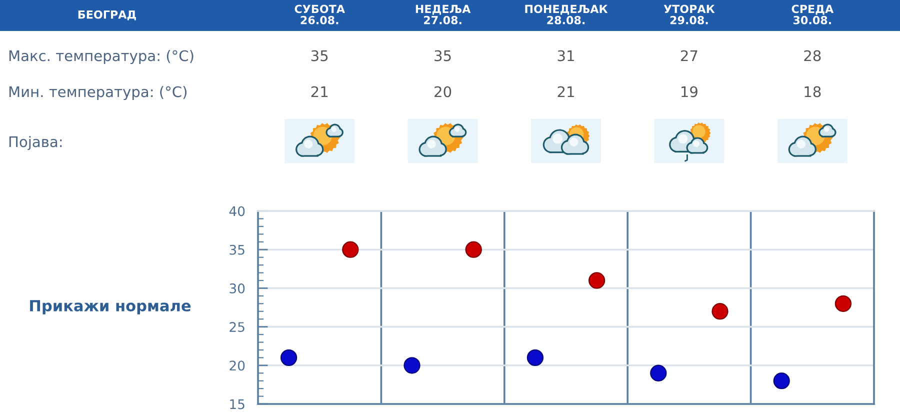 This screenshot has width=900, height=419. I want to click on text: УТОРАК 29.08., so click(689, 14).